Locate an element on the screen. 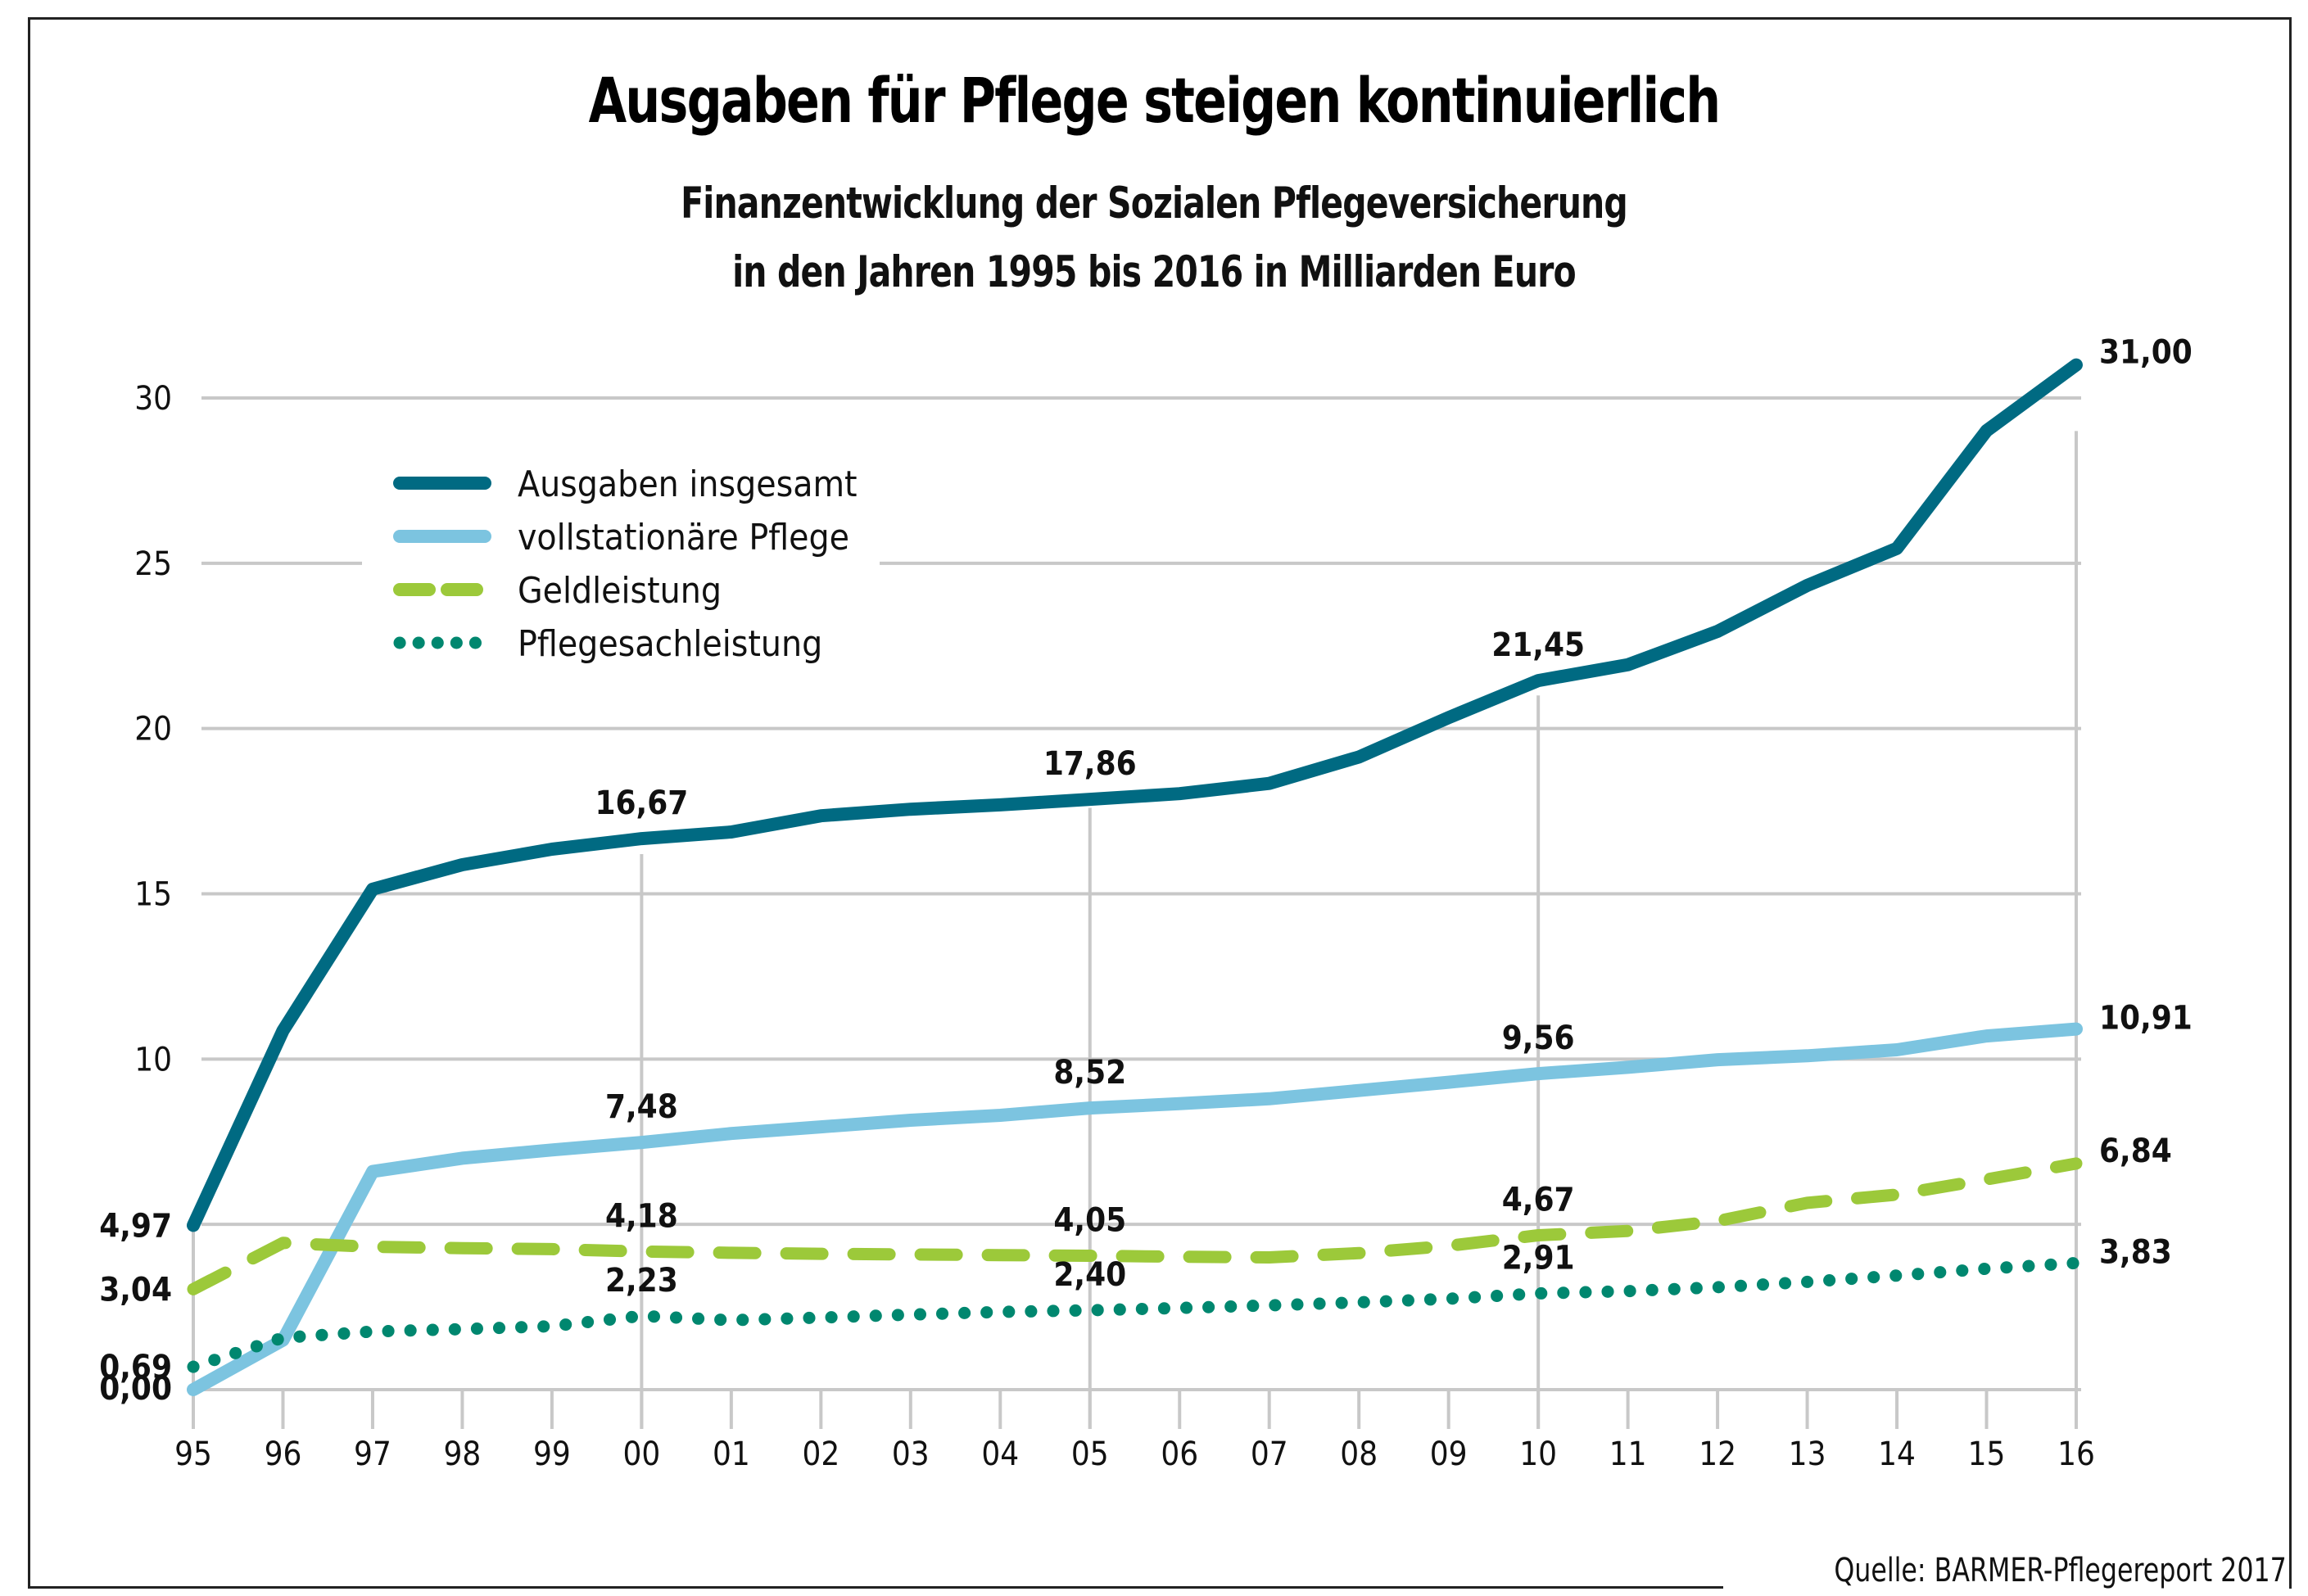 Image resolution: width=2308 pixels, height=1596 pixels. y-tick-label: 10 is located at coordinates (153, 1059).